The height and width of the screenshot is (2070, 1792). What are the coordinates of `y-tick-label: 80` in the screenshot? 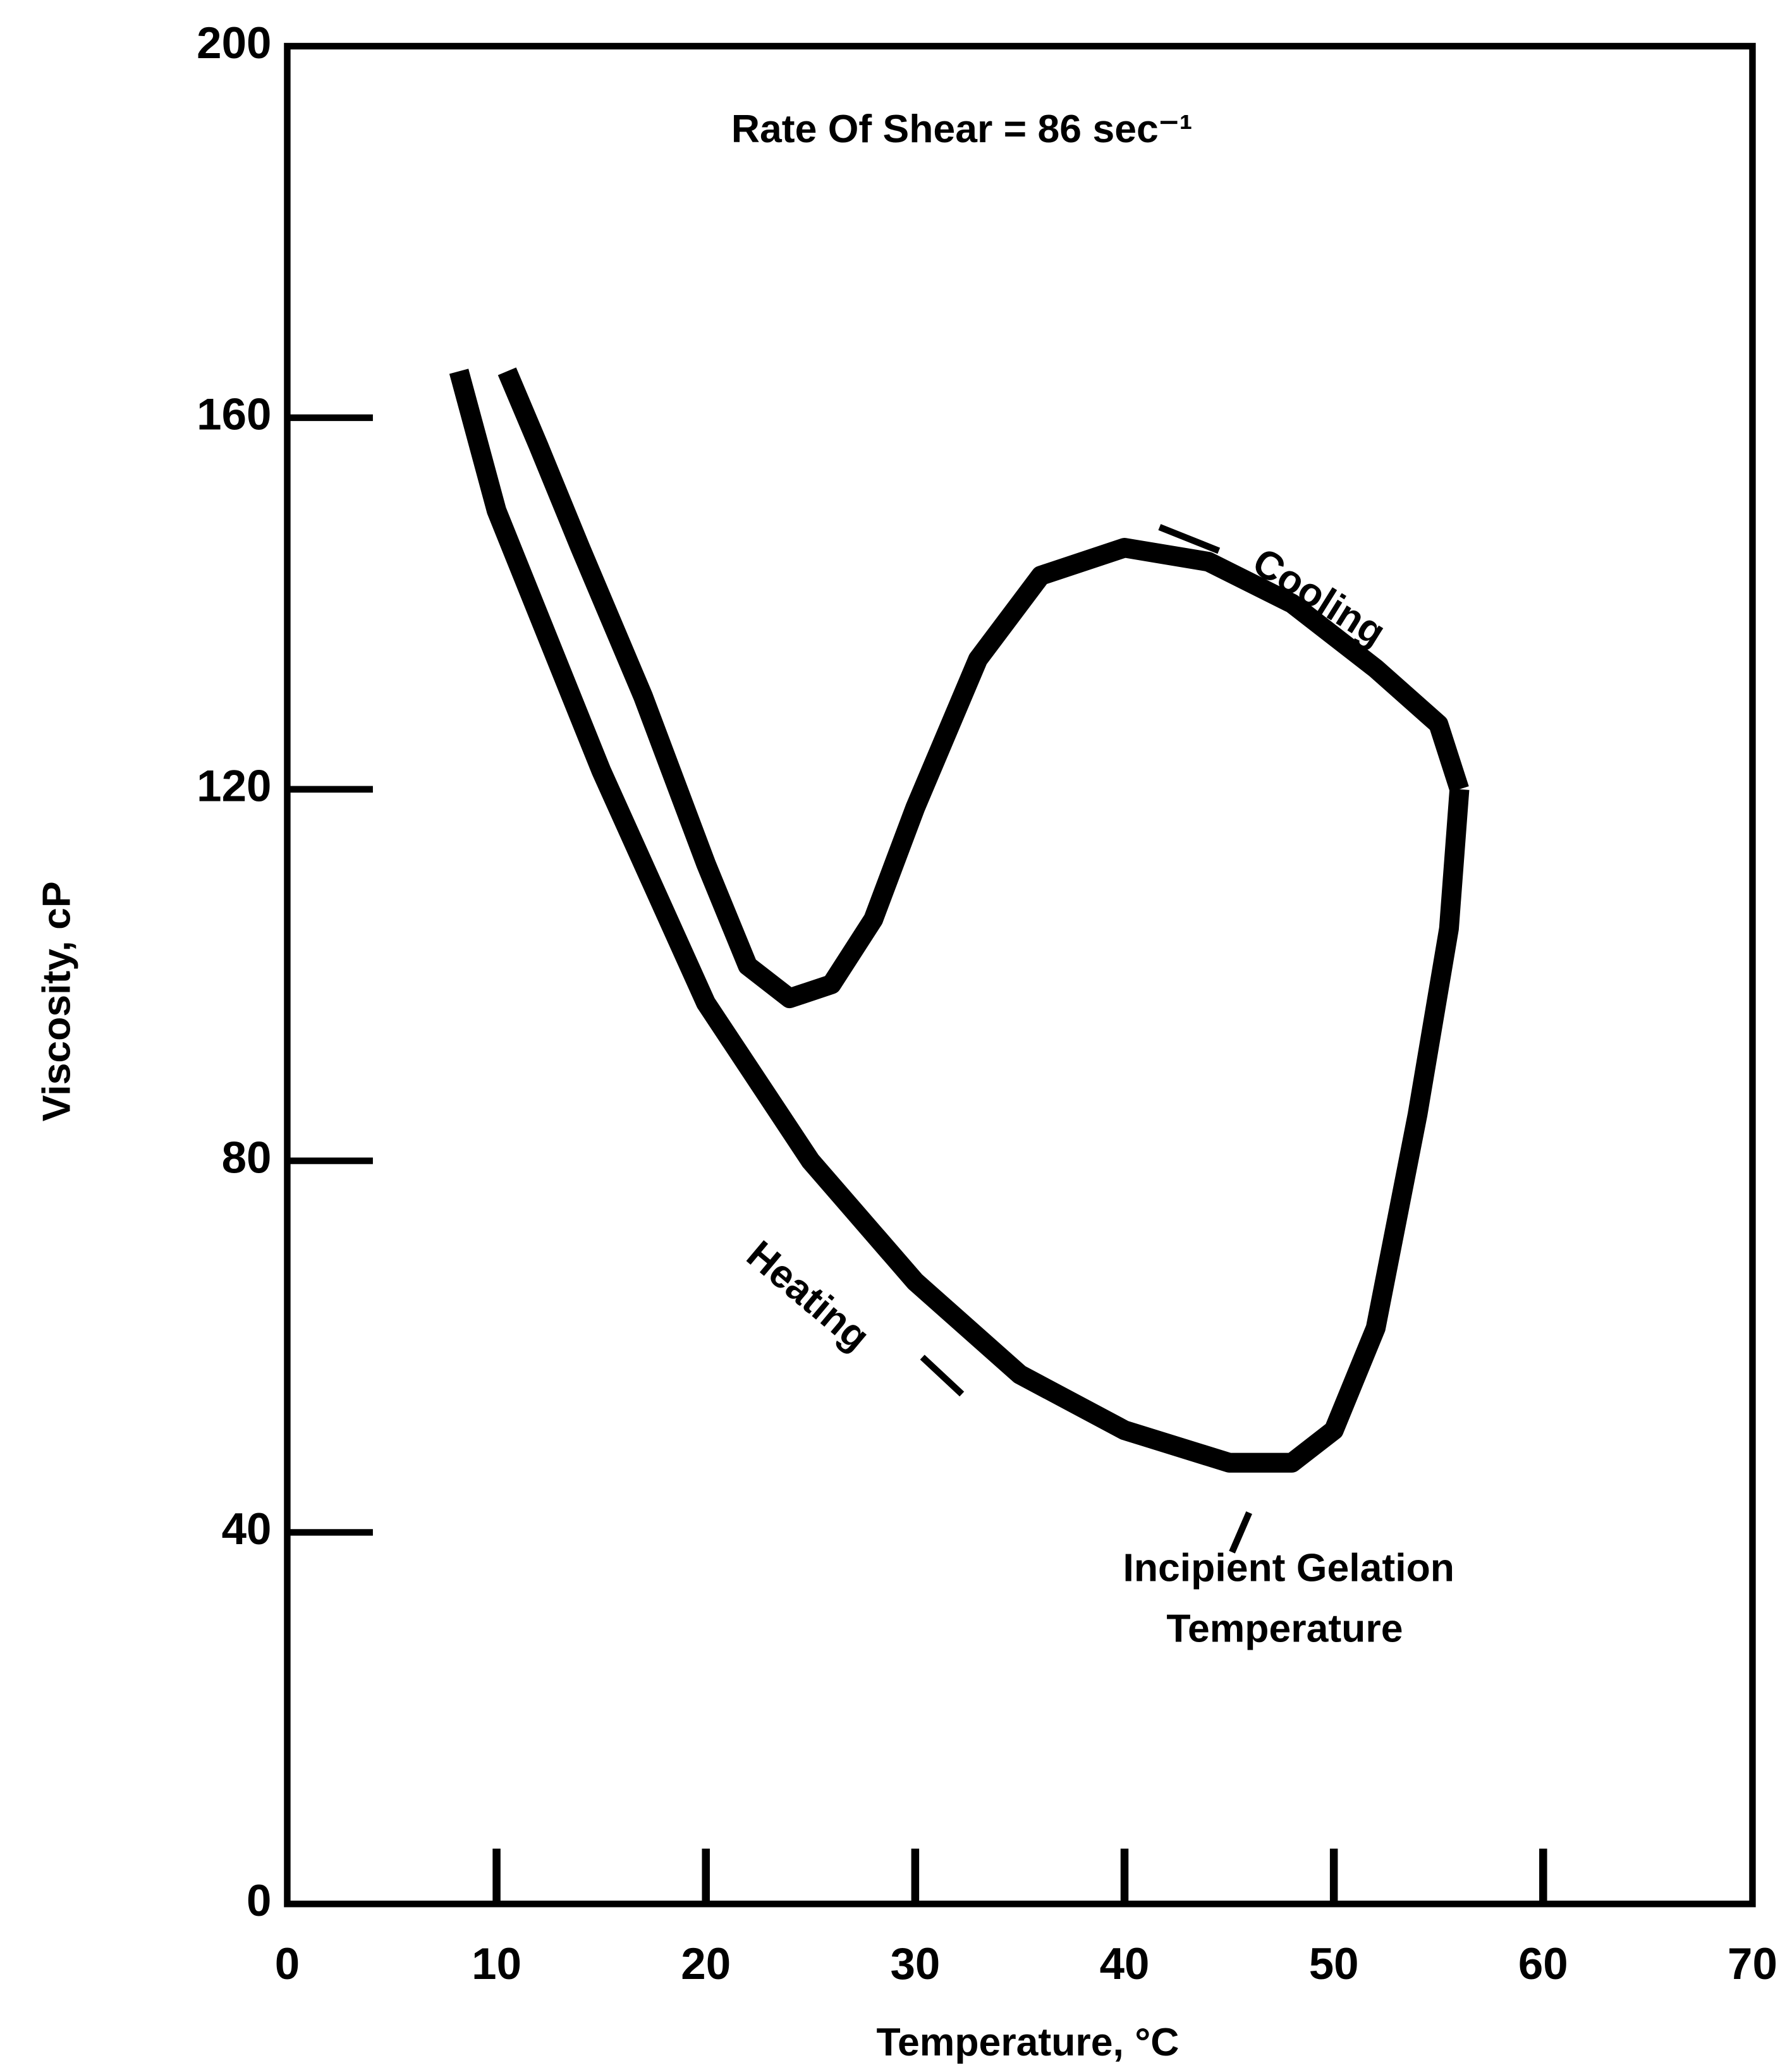 It's located at (247, 1158).